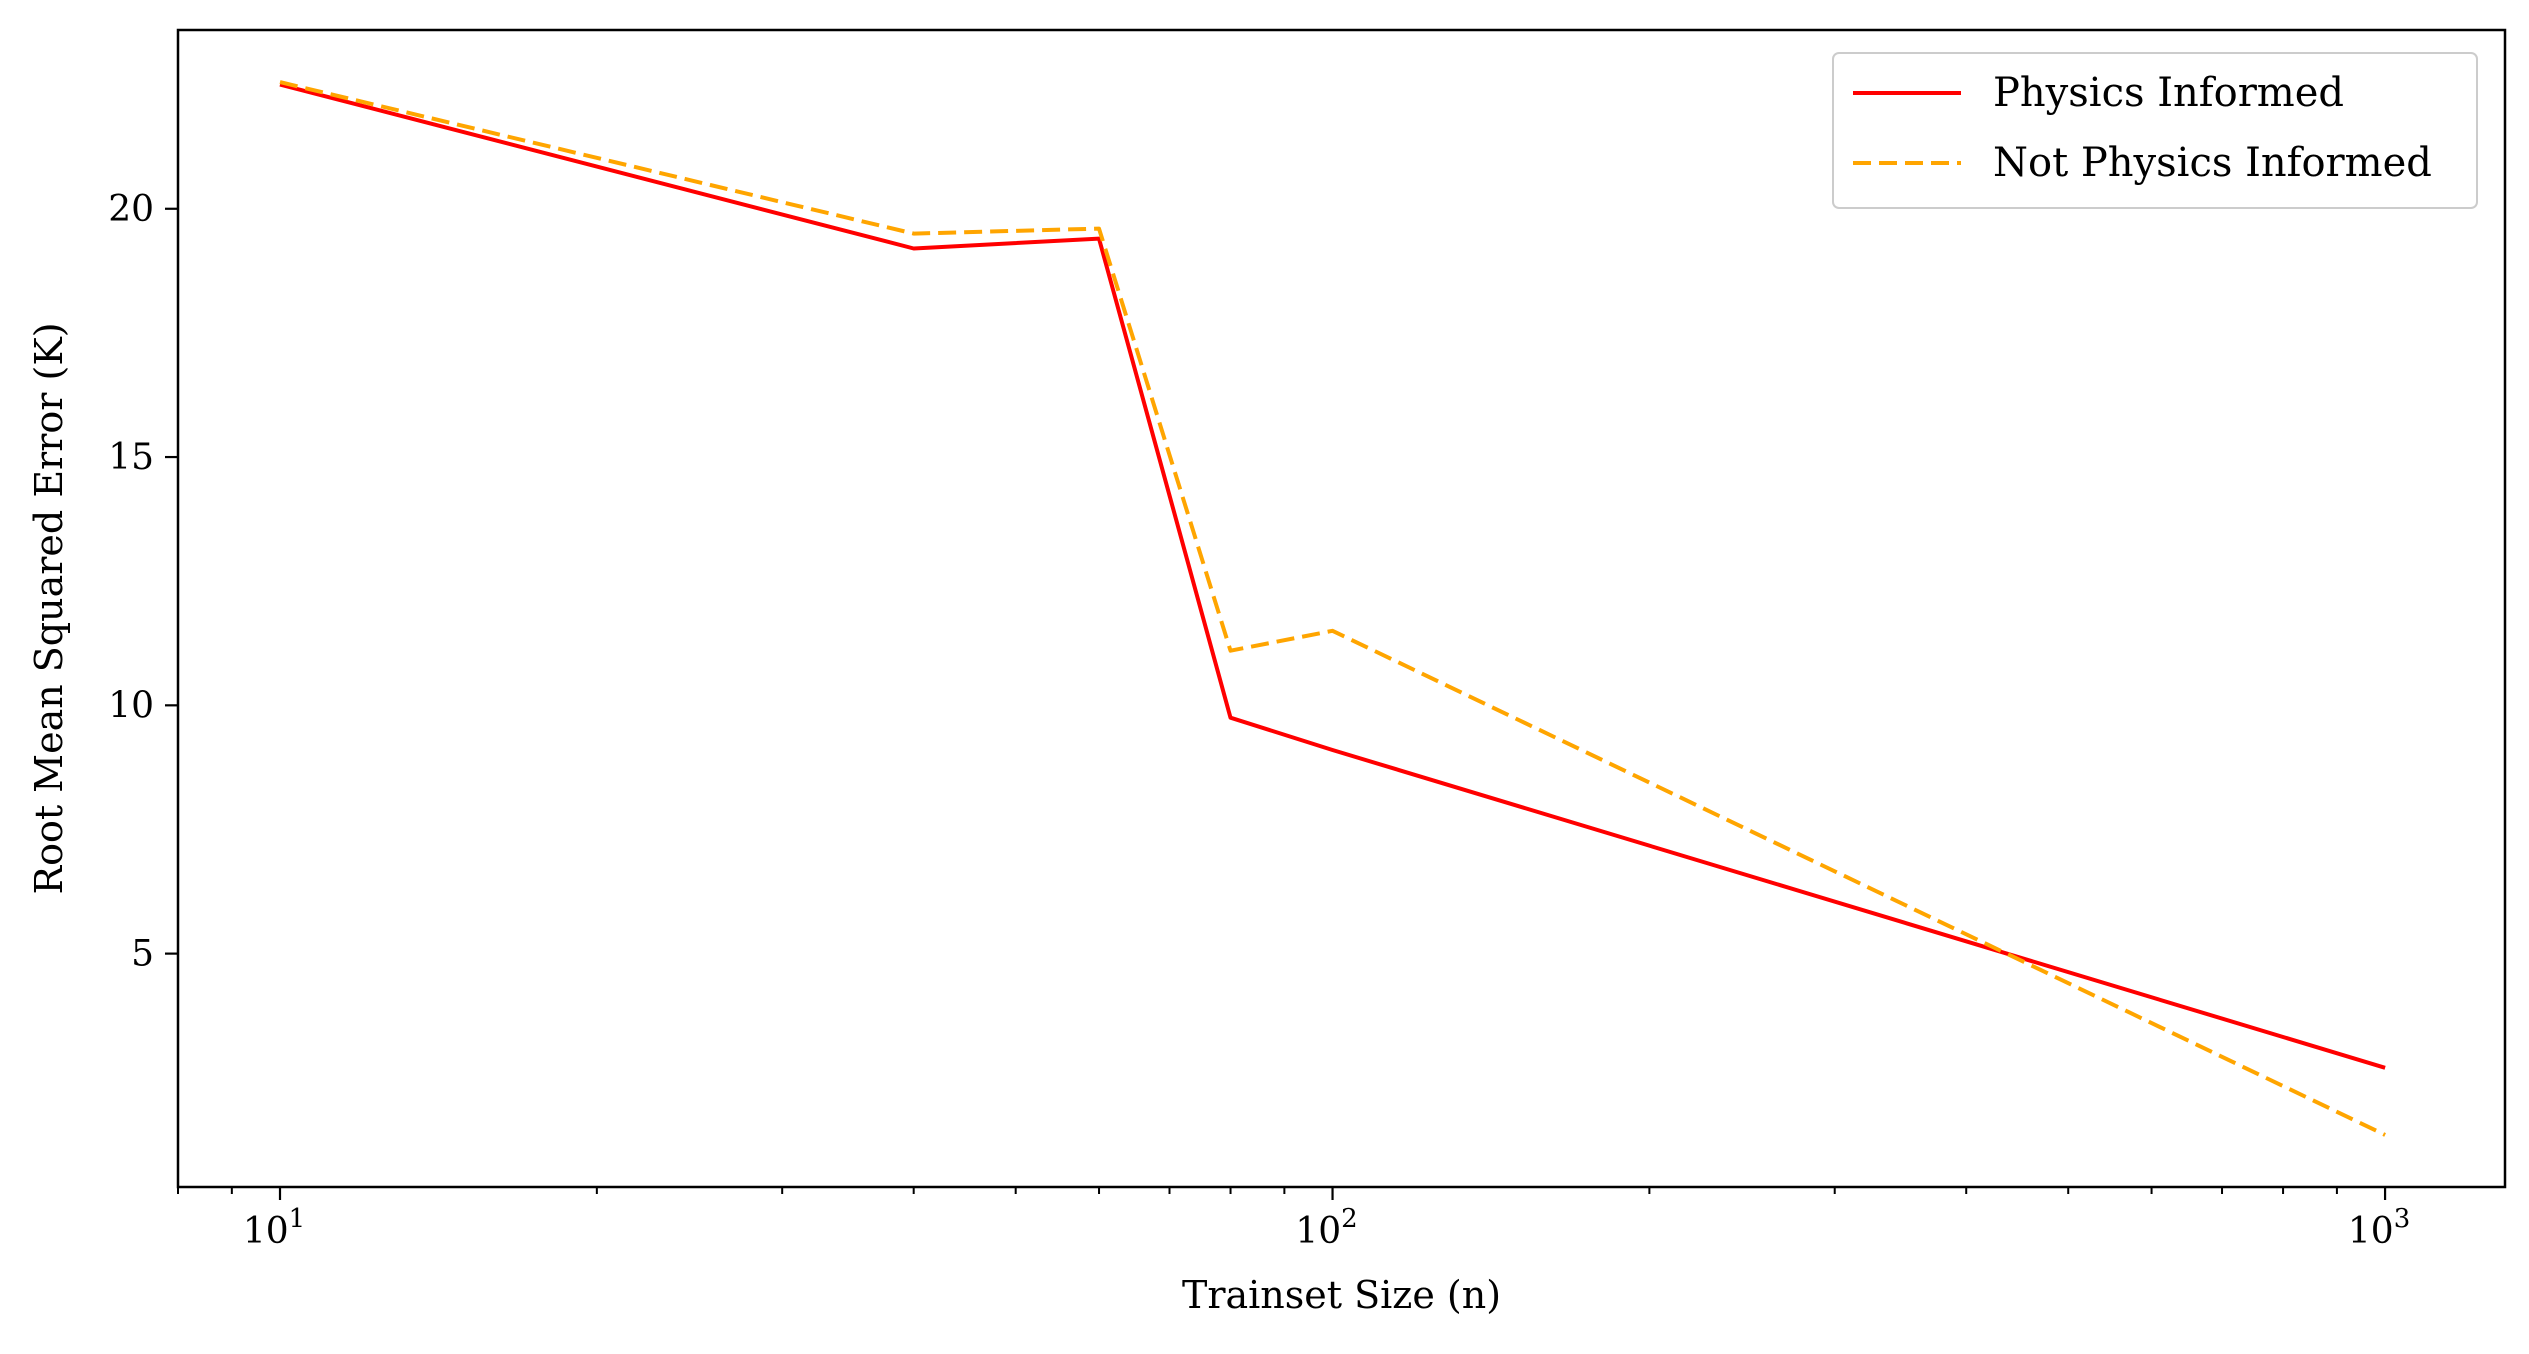  Describe the element at coordinates (2212, 163) in the screenshot. I see `legend-label: Not Physics Informed` at that location.